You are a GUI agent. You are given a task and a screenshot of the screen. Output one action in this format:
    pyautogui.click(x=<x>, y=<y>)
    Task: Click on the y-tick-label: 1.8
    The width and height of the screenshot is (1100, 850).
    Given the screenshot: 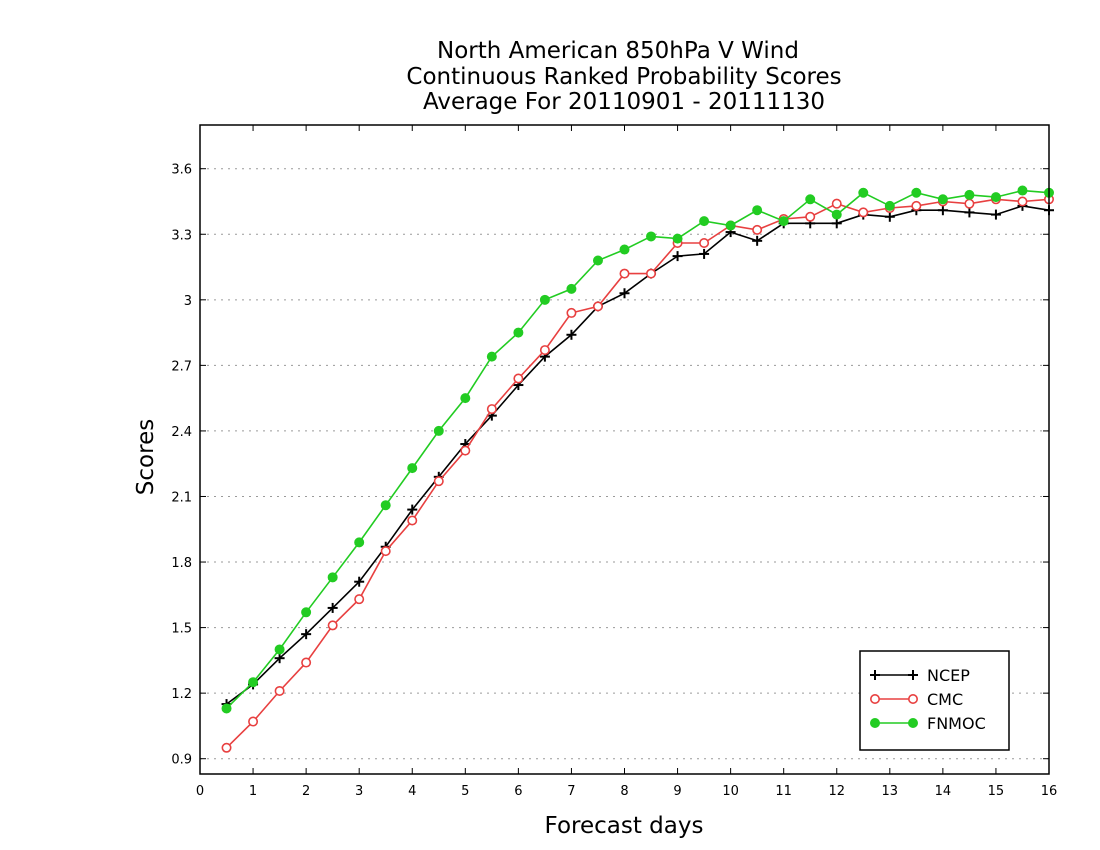 What is the action you would take?
    pyautogui.click(x=181, y=563)
    